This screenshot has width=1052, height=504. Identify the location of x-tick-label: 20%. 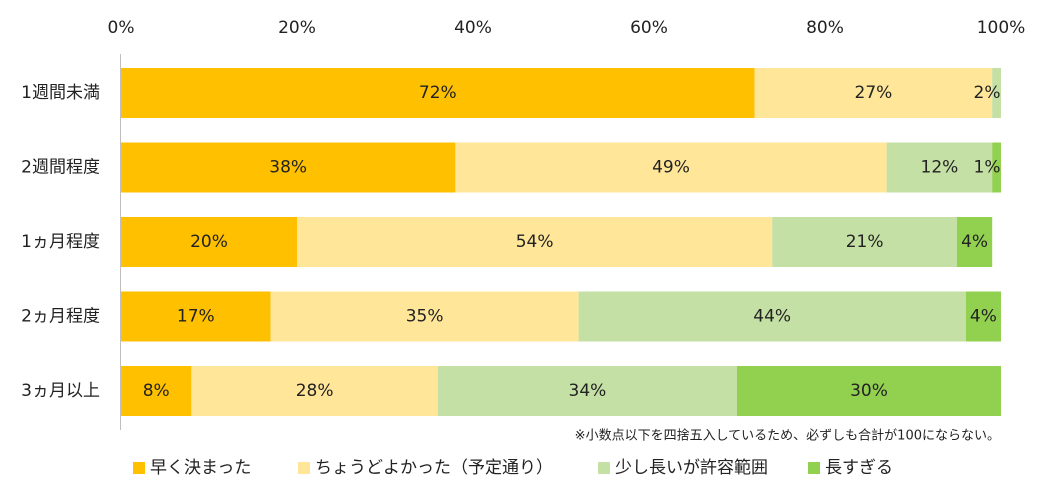
(297, 28).